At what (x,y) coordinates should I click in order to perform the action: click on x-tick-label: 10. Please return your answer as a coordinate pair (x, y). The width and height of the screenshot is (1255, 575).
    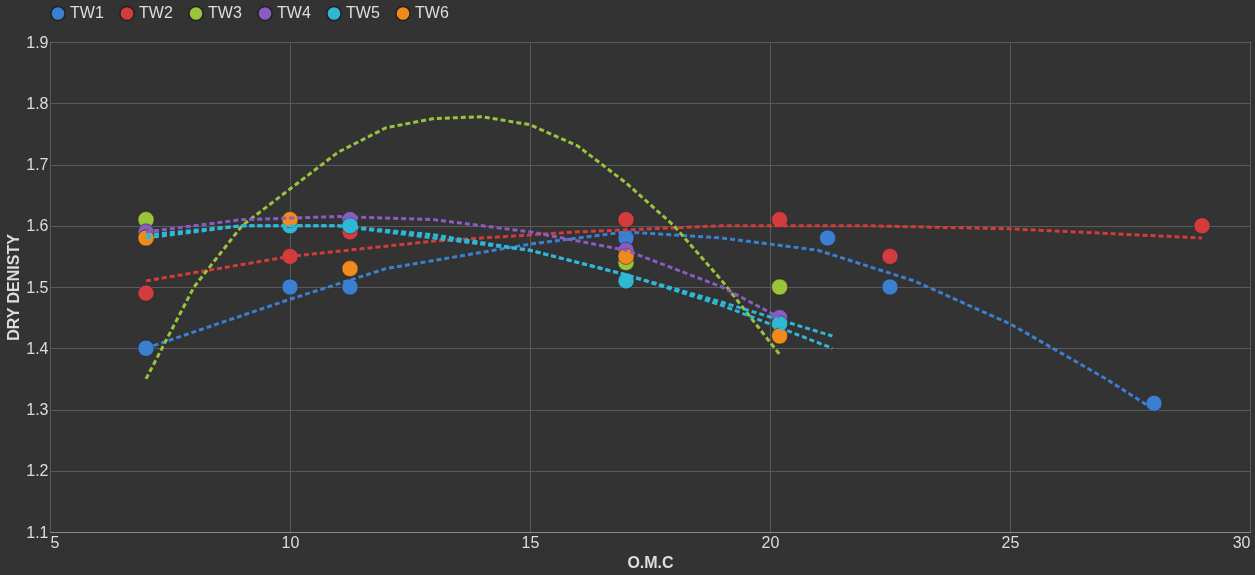
    Looking at the image, I should click on (290, 542).